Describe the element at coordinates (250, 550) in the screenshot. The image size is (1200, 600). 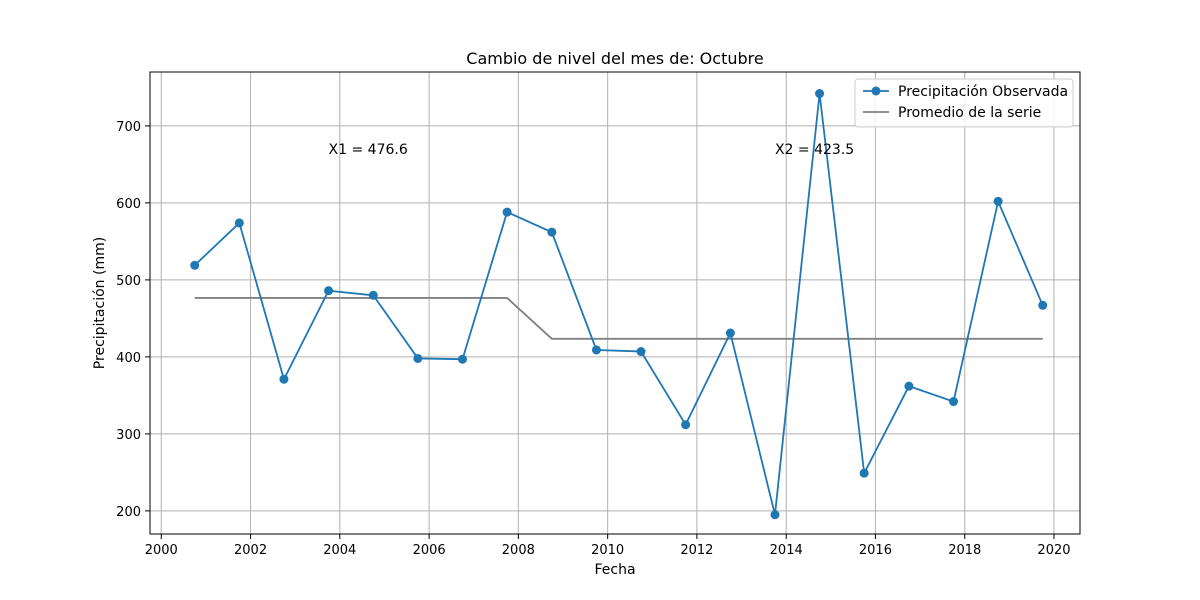
I see `x-tick-label: 2002` at that location.